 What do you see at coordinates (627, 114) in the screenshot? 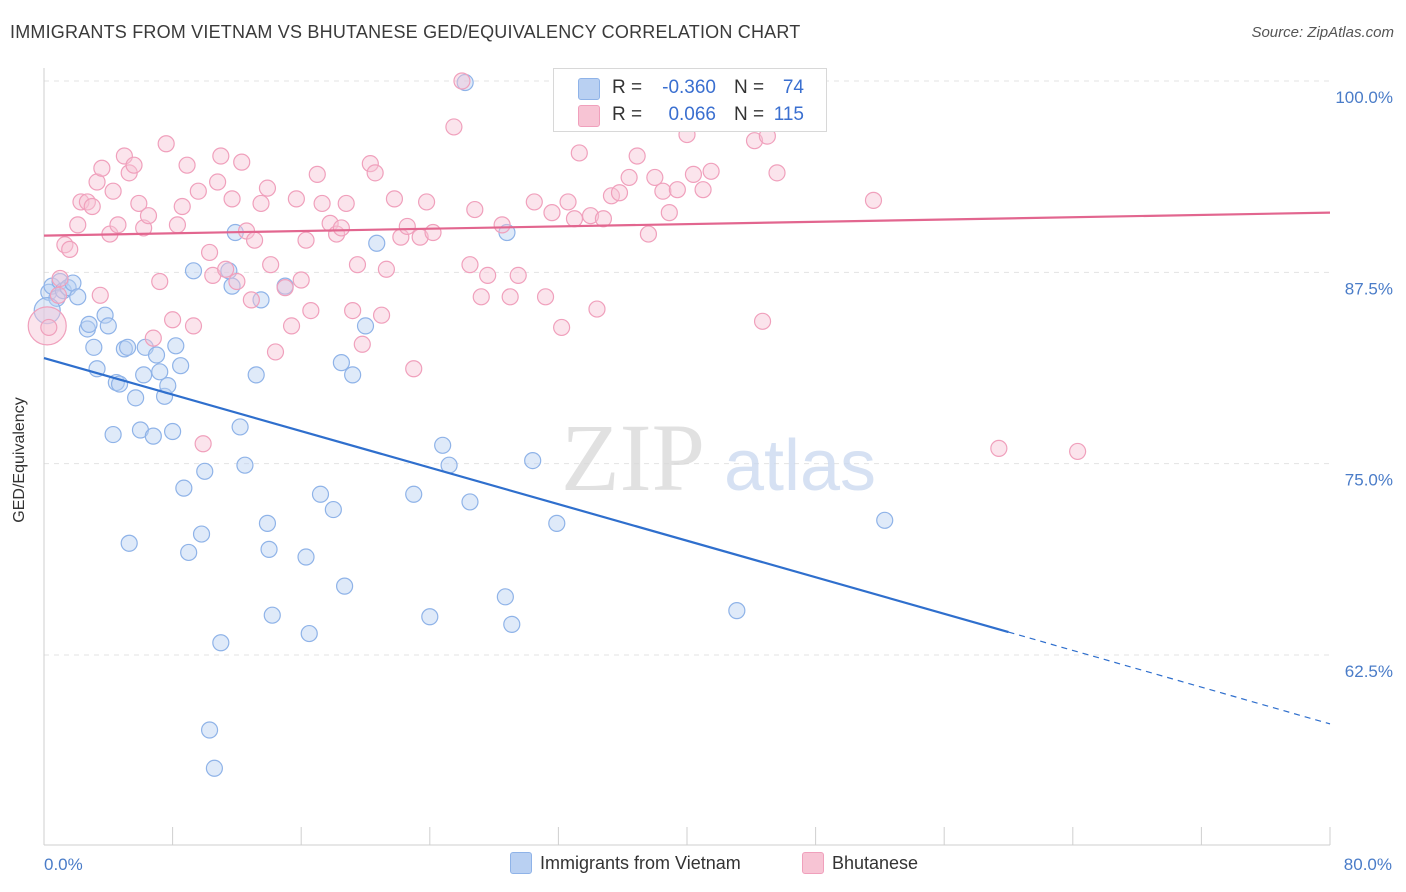
I see `legend-r-label: R =` at bounding box center [627, 114].